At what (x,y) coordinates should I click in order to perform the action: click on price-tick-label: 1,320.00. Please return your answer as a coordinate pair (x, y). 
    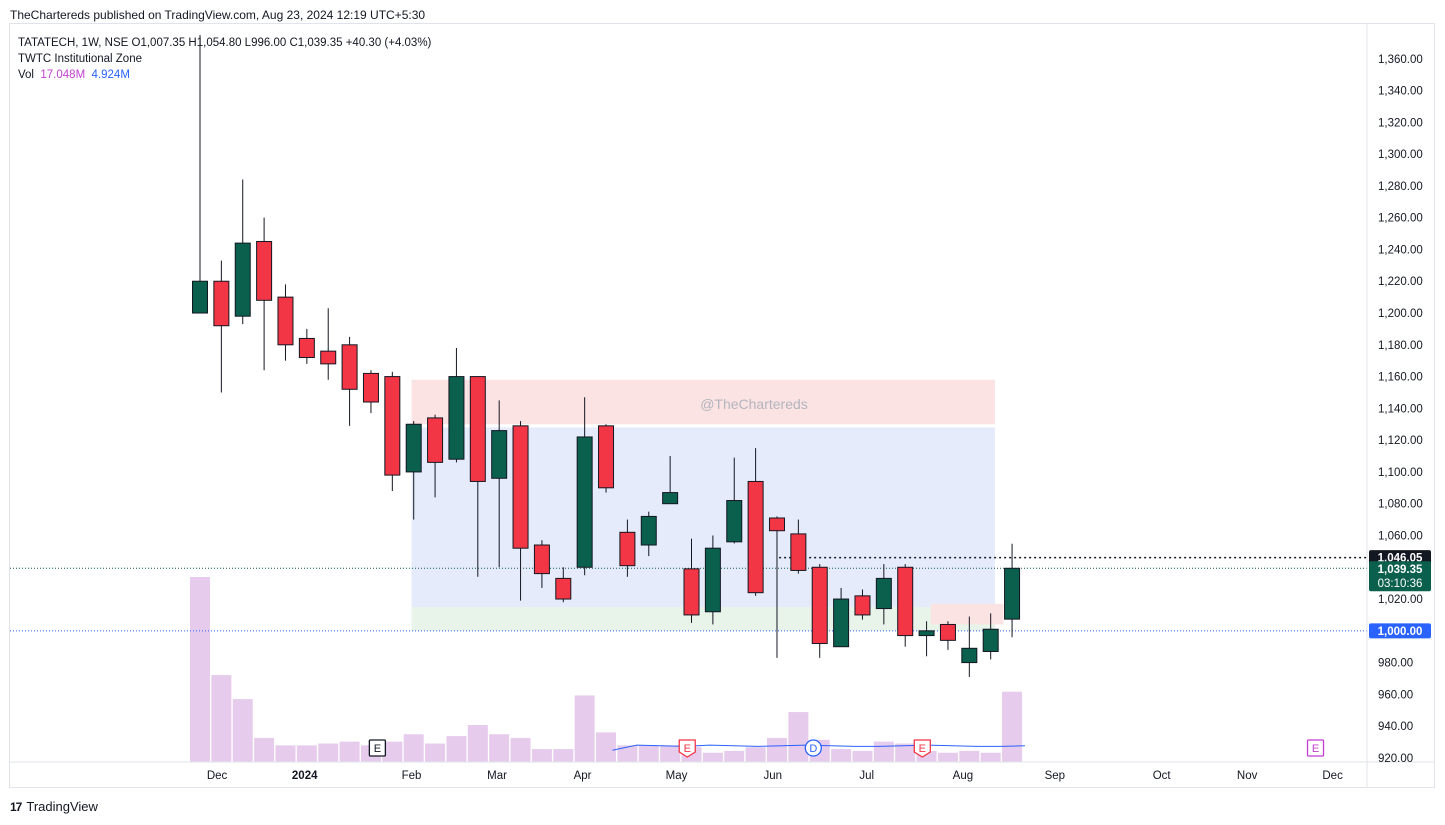
    Looking at the image, I should click on (1400, 123).